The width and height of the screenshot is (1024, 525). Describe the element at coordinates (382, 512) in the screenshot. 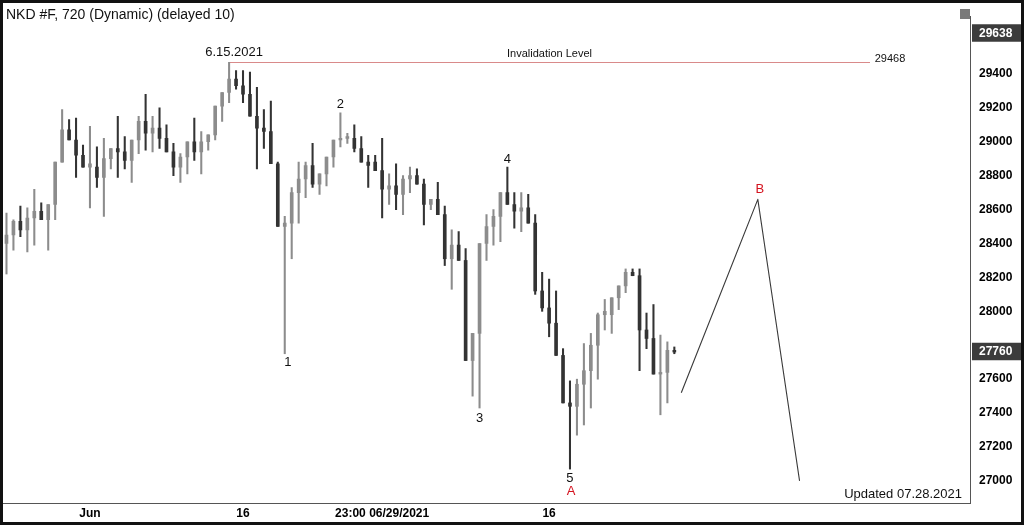

I see `x-tick-label: 23:00 06/29/2021` at that location.